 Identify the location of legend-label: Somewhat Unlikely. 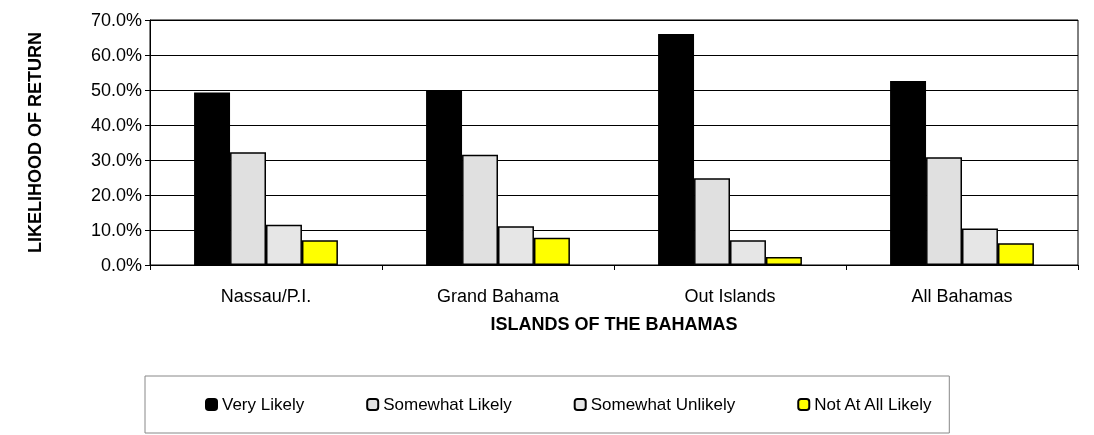
(663, 404).